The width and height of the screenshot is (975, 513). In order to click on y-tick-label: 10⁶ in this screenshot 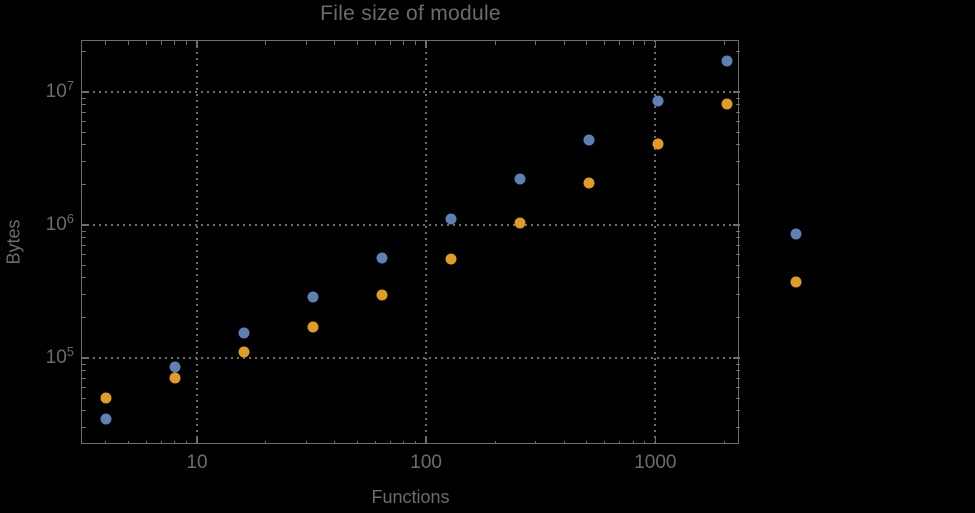, I will do `click(59, 223)`.